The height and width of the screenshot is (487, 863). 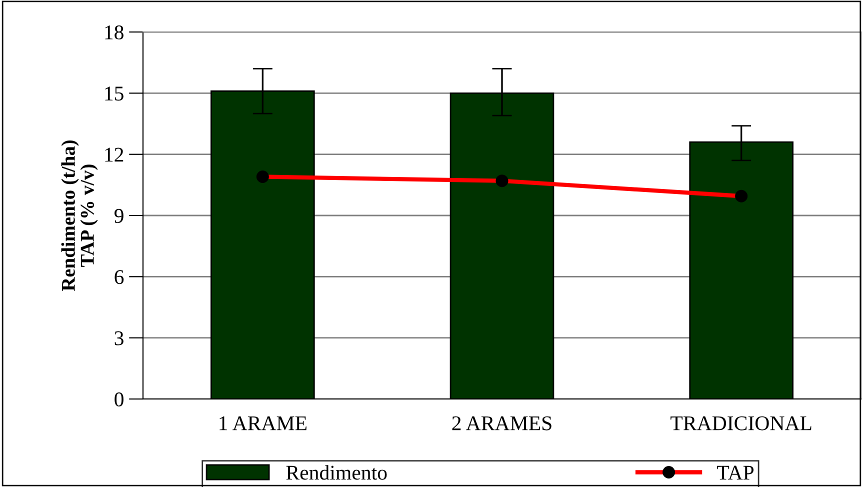 I want to click on y-tick-label: 3, so click(x=119, y=338).